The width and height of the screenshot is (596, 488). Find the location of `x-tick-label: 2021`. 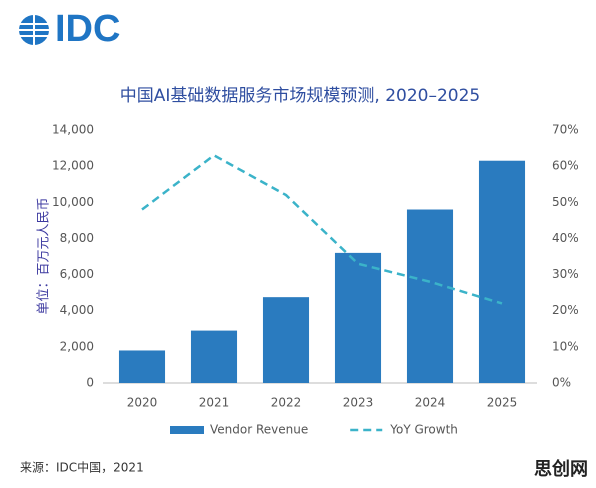

x-tick-label: 2021 is located at coordinates (214, 403).